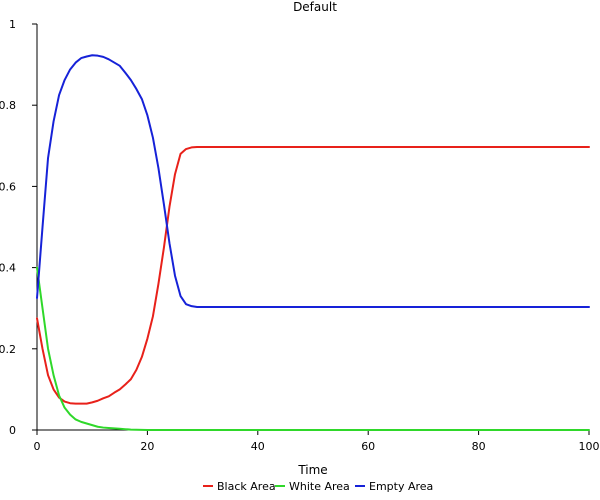  I want to click on y-tick-label: 0.6, so click(8, 186).